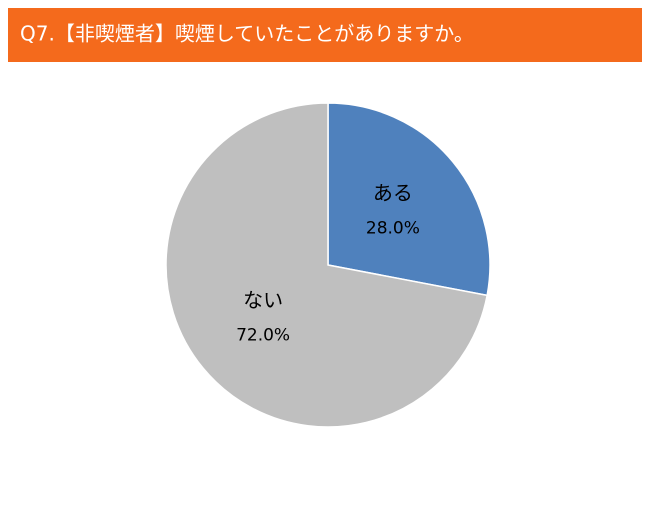  Describe the element at coordinates (393, 193) in the screenshot. I see `slice-category-label: ある` at that location.